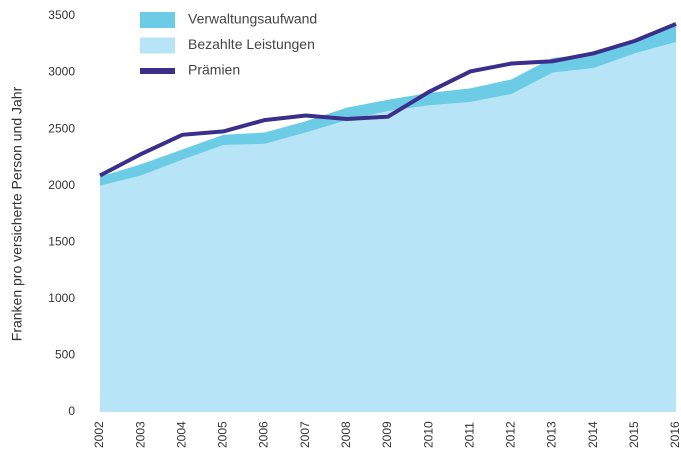 The image size is (681, 454). Describe the element at coordinates (305, 434) in the screenshot. I see `x-tick-label: 2007` at that location.